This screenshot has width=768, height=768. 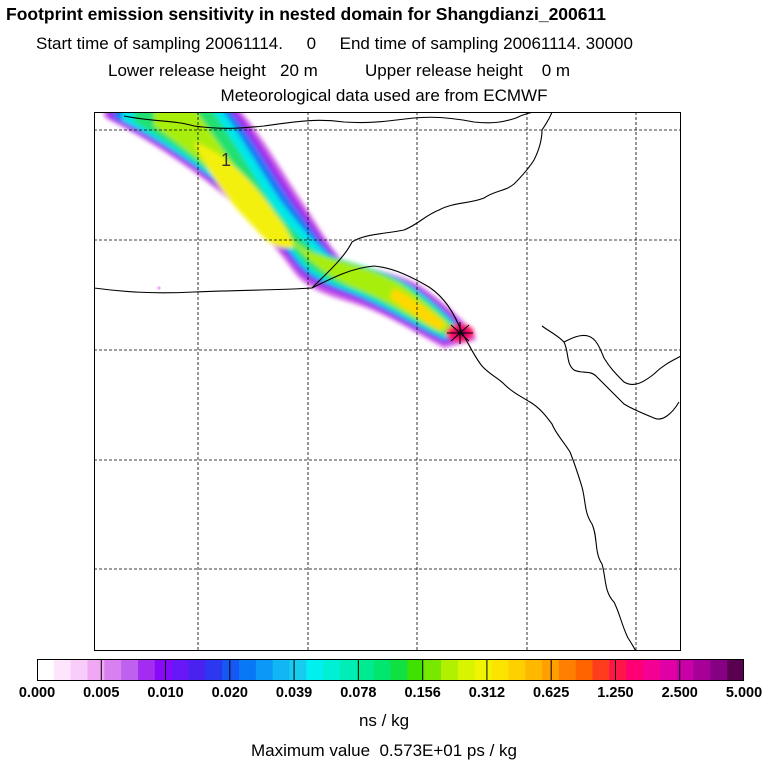 I want to click on stray-point, so click(x=159, y=288).